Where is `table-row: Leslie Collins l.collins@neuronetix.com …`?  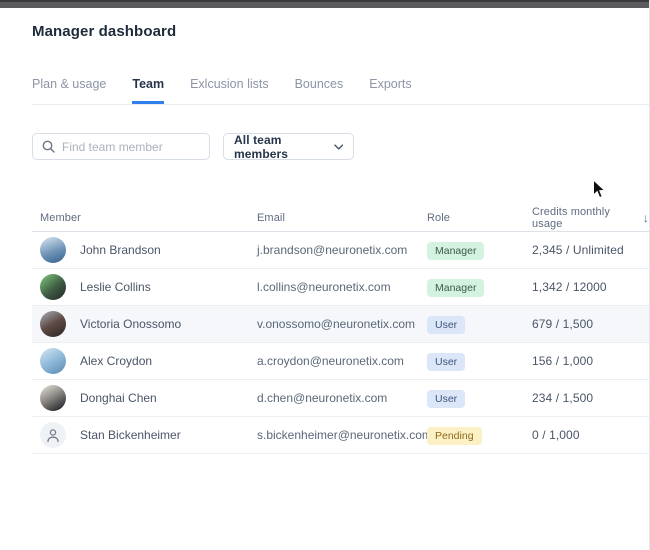 table-row: Leslie Collins l.collins@neuronetix.com … is located at coordinates (340, 287).